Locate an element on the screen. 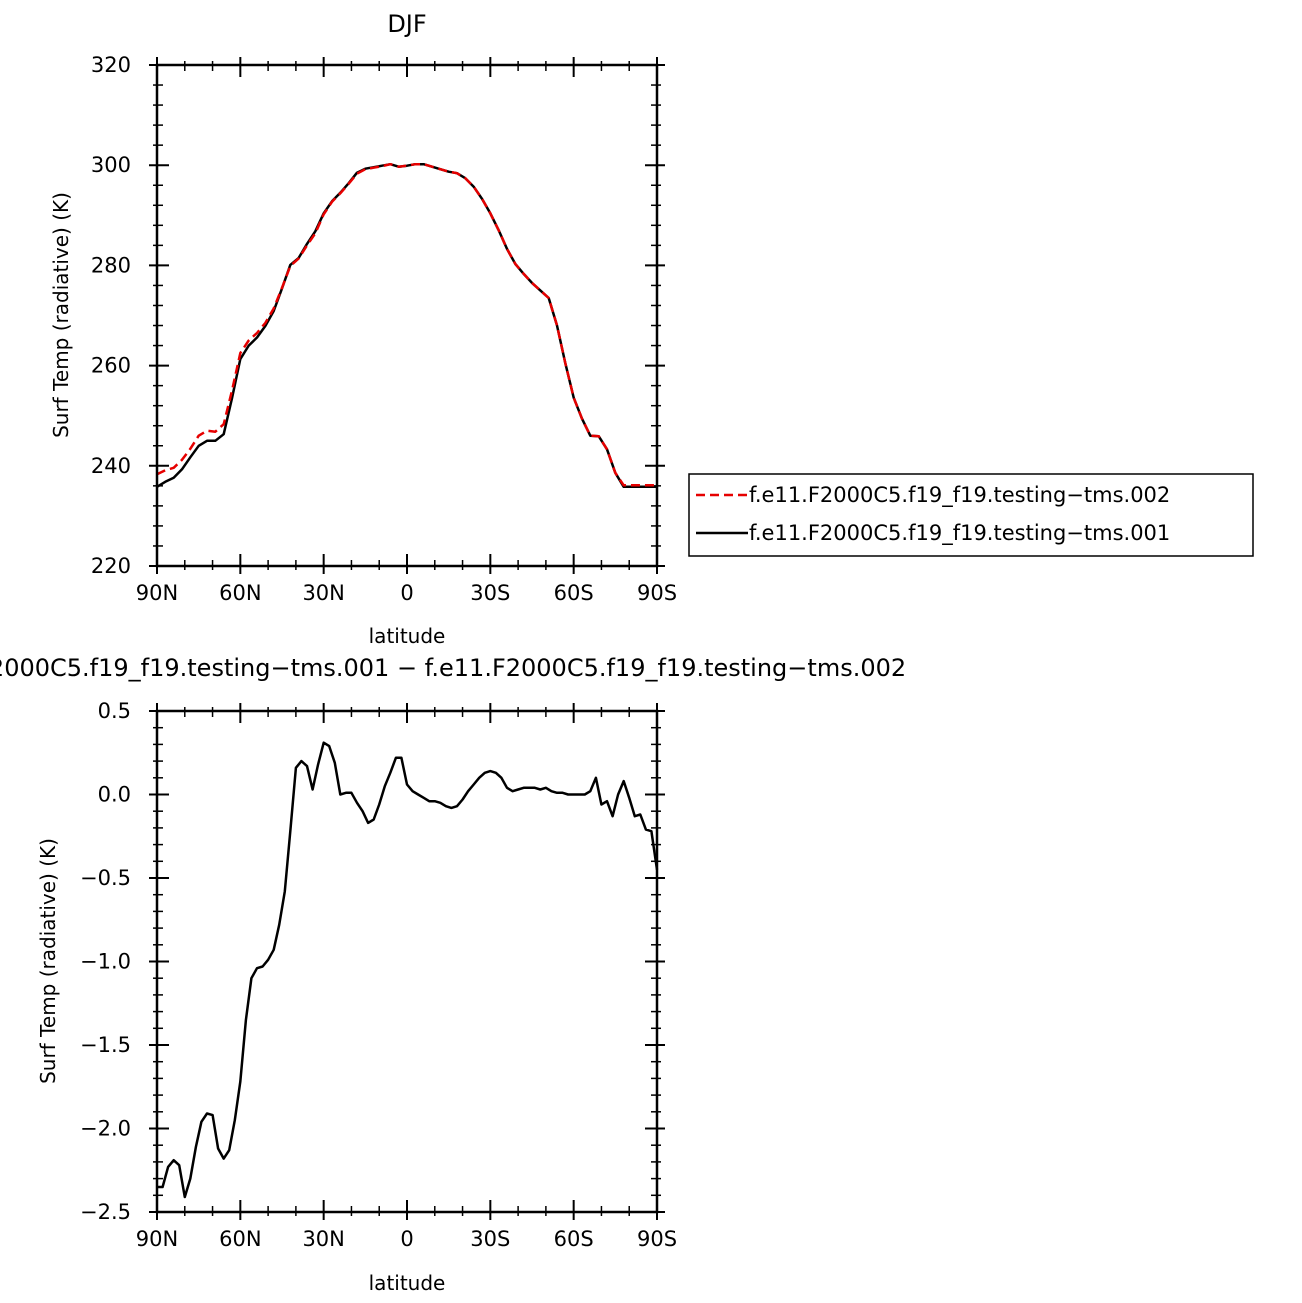  y-tick-label: −2.5 is located at coordinates (105, 1212).